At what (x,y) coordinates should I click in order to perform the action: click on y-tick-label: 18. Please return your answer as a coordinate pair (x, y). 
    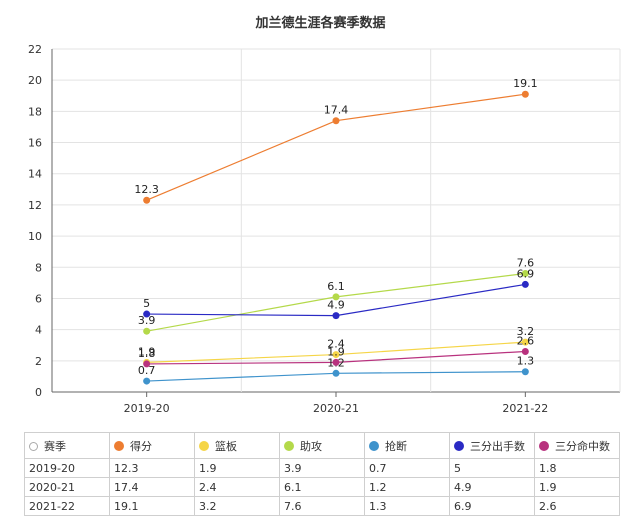
    Looking at the image, I should click on (35, 111).